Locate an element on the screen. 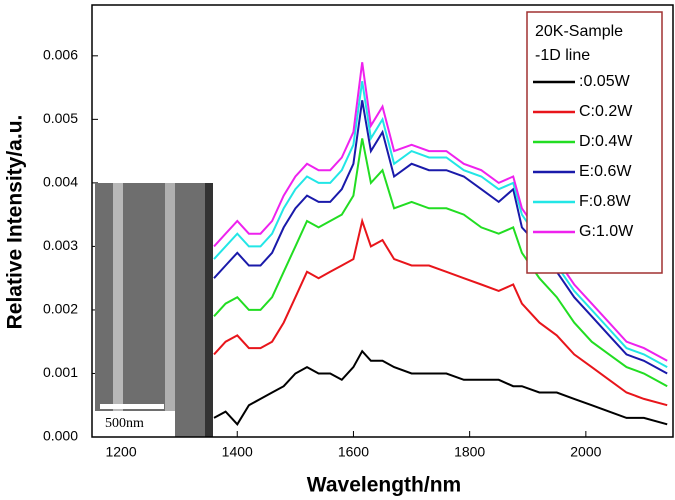 The height and width of the screenshot is (500, 675). y-tick-label: 0.002 is located at coordinates (60, 309).